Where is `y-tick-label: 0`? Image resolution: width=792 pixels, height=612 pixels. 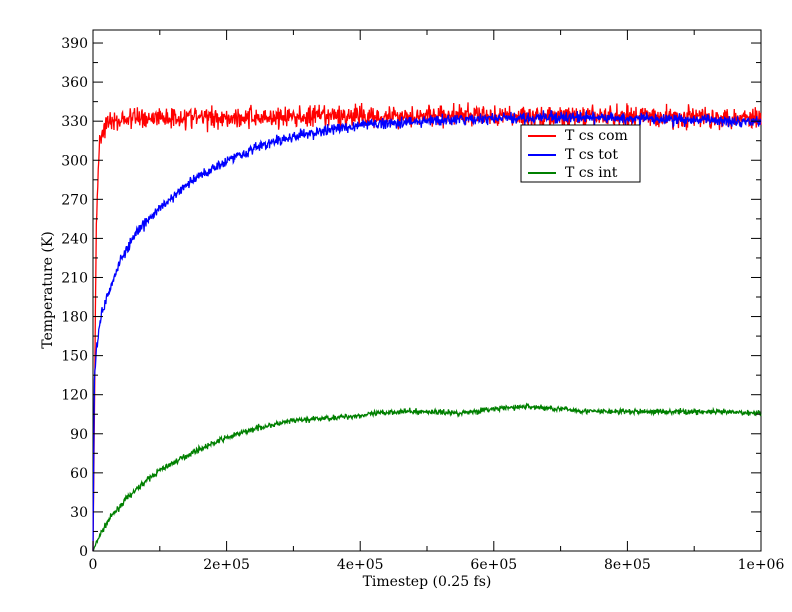 y-tick-label: 0 is located at coordinates (83, 552).